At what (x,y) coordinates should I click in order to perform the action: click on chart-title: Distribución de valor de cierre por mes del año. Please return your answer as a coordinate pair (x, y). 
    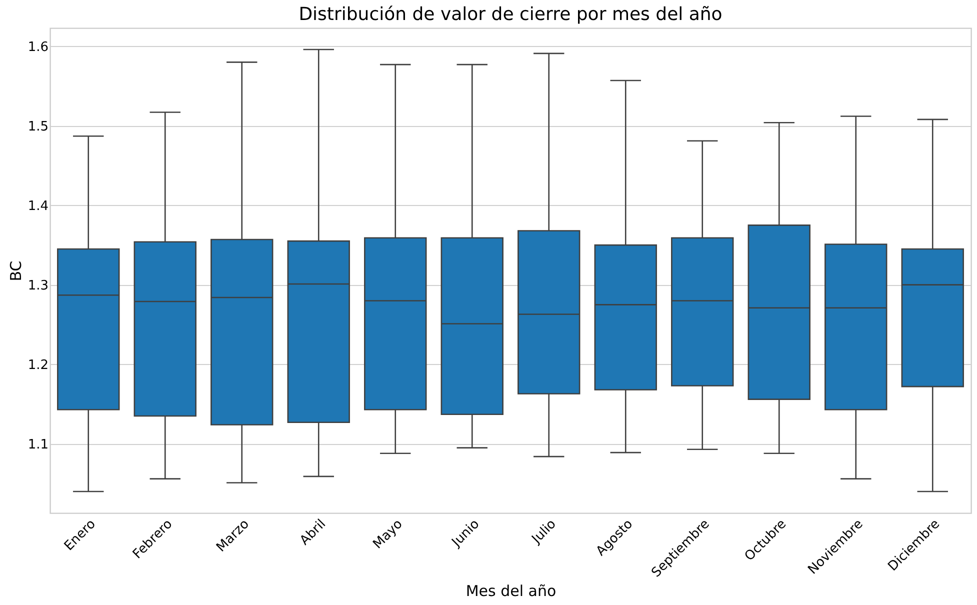
    Looking at the image, I should click on (510, 14).